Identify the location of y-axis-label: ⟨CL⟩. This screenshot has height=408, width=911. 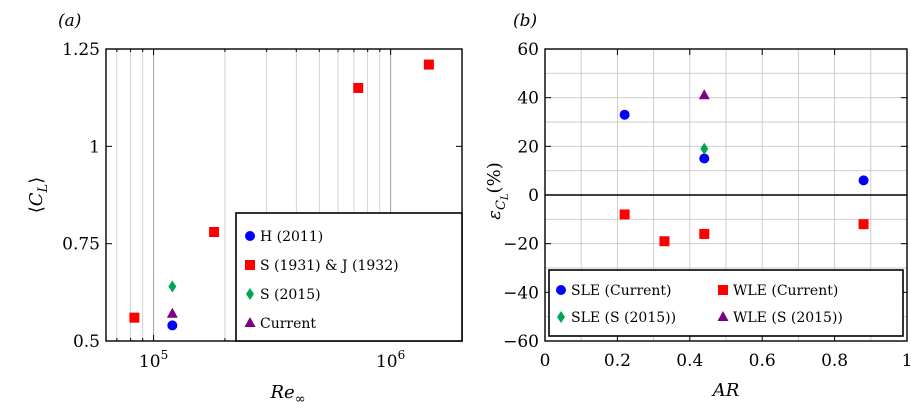
(38, 195).